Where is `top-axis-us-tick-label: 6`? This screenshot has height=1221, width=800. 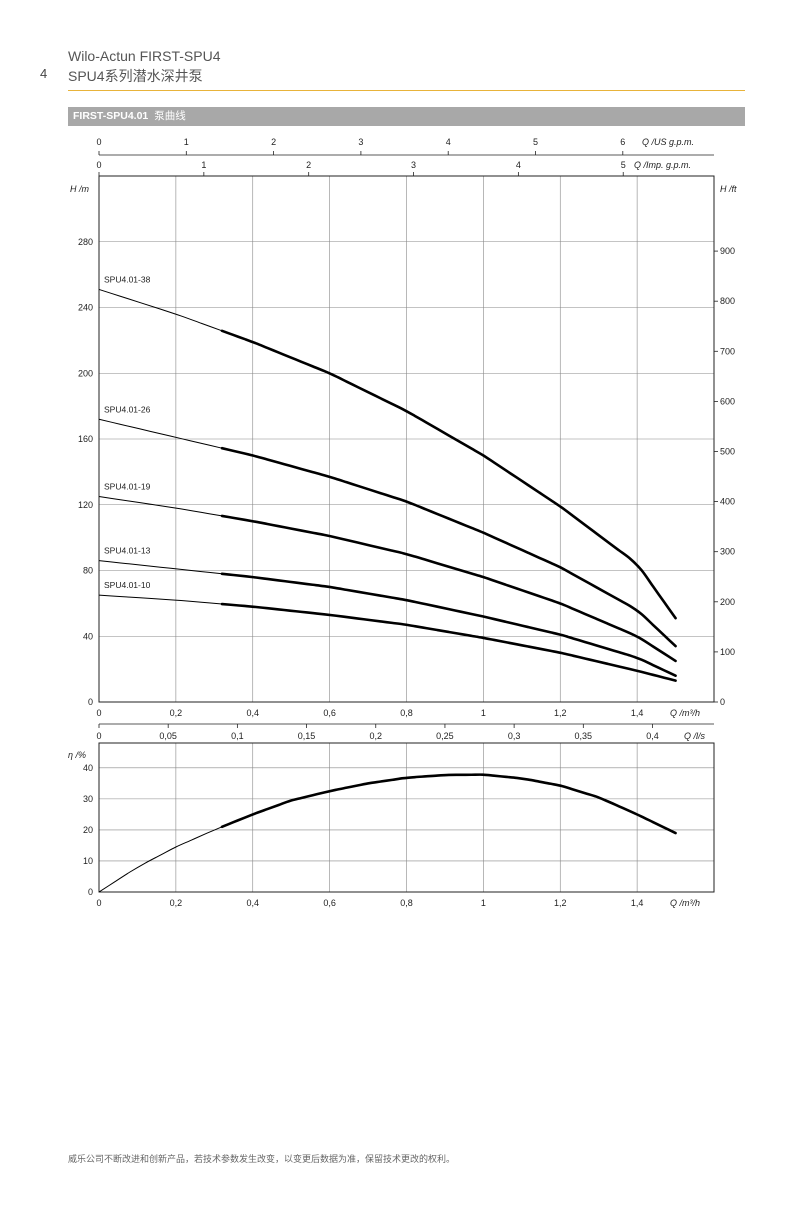
top-axis-us-tick-label: 6 is located at coordinates (622, 142).